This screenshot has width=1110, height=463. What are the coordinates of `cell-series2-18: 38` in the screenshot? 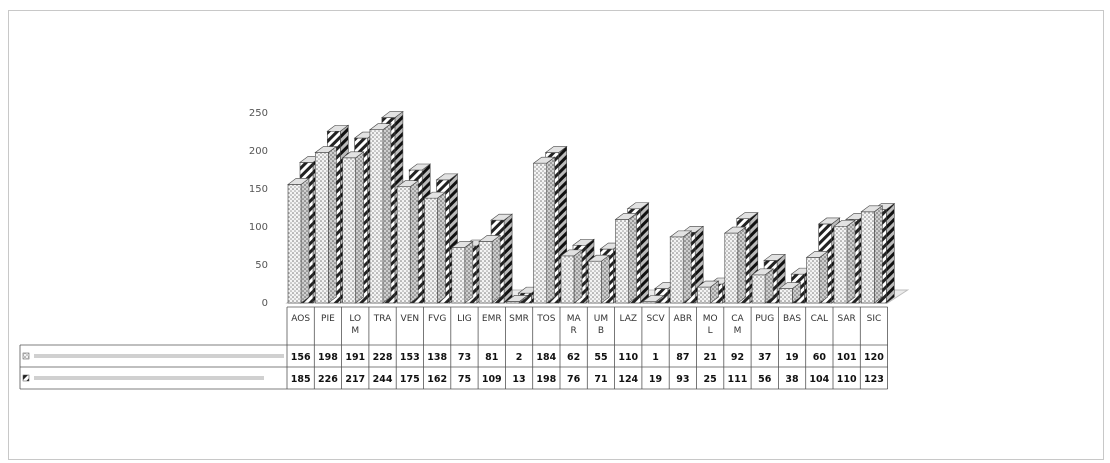 It's located at (792, 379).